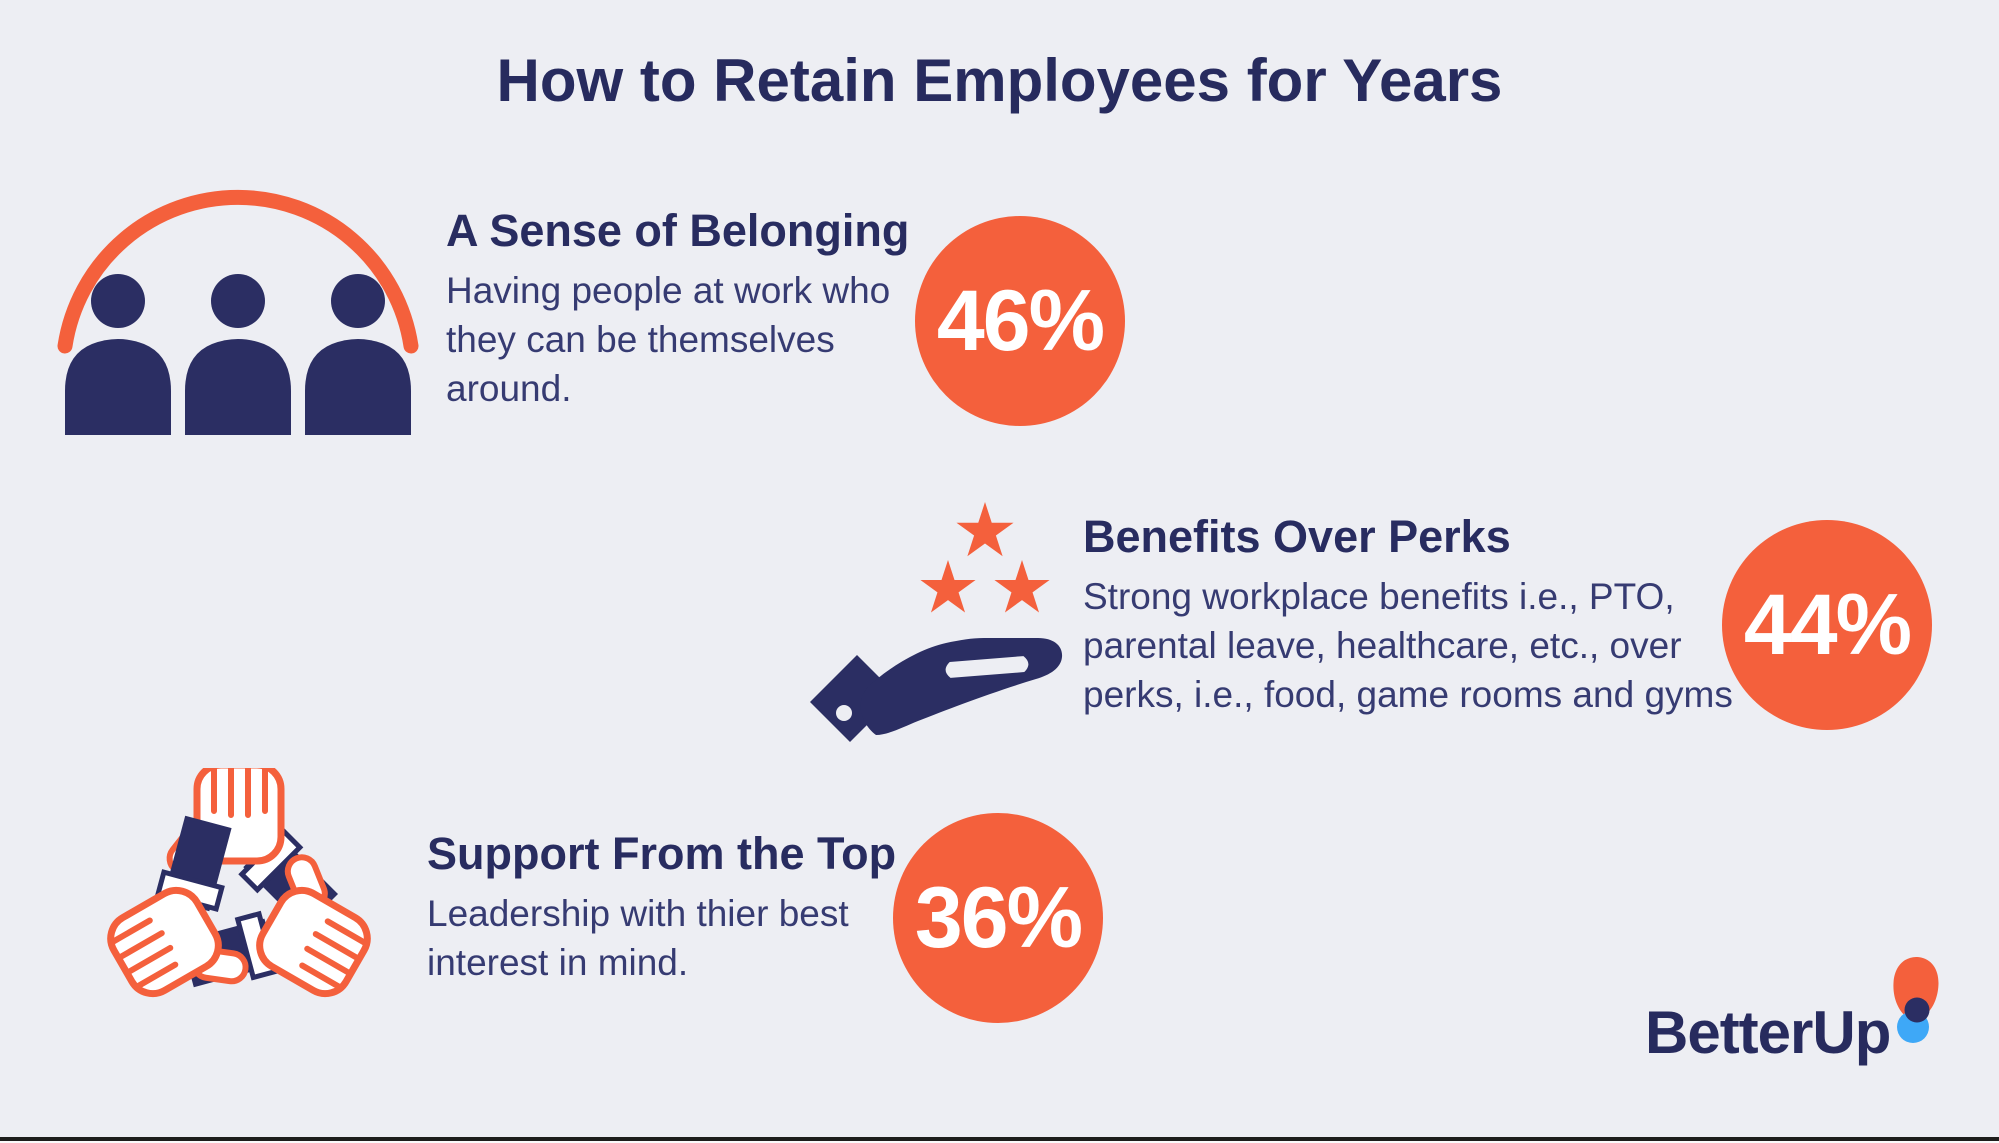 The image size is (1999, 1143). What do you see at coordinates (638, 913) in the screenshot?
I see `section-body-line: Leadership with thier best` at bounding box center [638, 913].